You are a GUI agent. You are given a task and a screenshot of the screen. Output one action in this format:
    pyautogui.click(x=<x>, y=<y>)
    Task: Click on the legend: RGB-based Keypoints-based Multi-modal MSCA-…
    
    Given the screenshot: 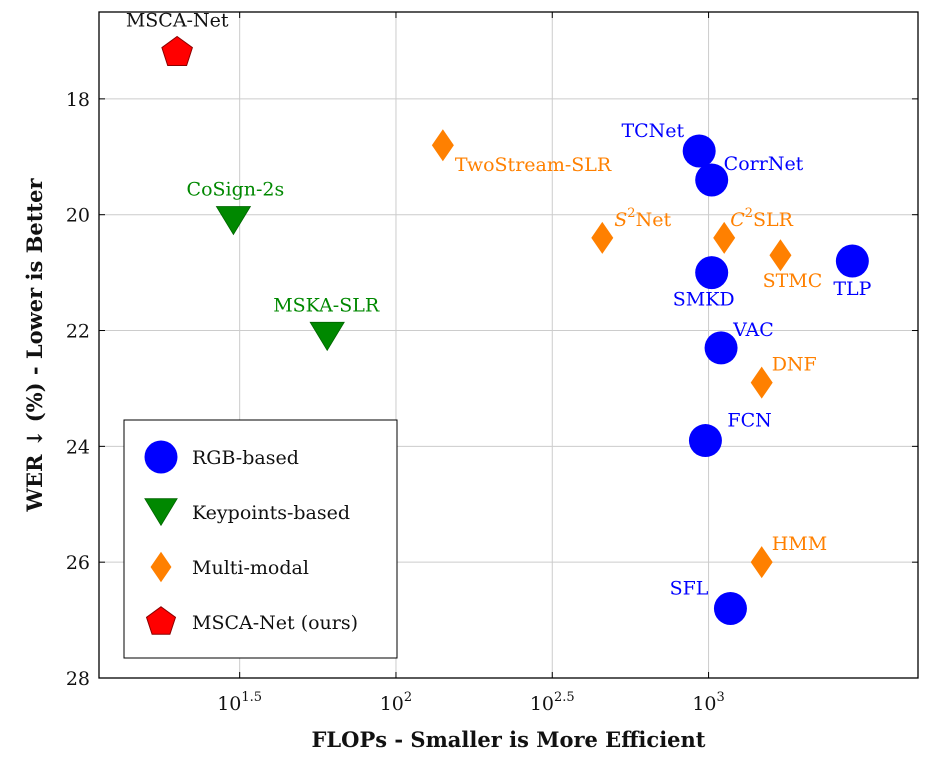 What is the action you would take?
    pyautogui.click(x=260, y=539)
    